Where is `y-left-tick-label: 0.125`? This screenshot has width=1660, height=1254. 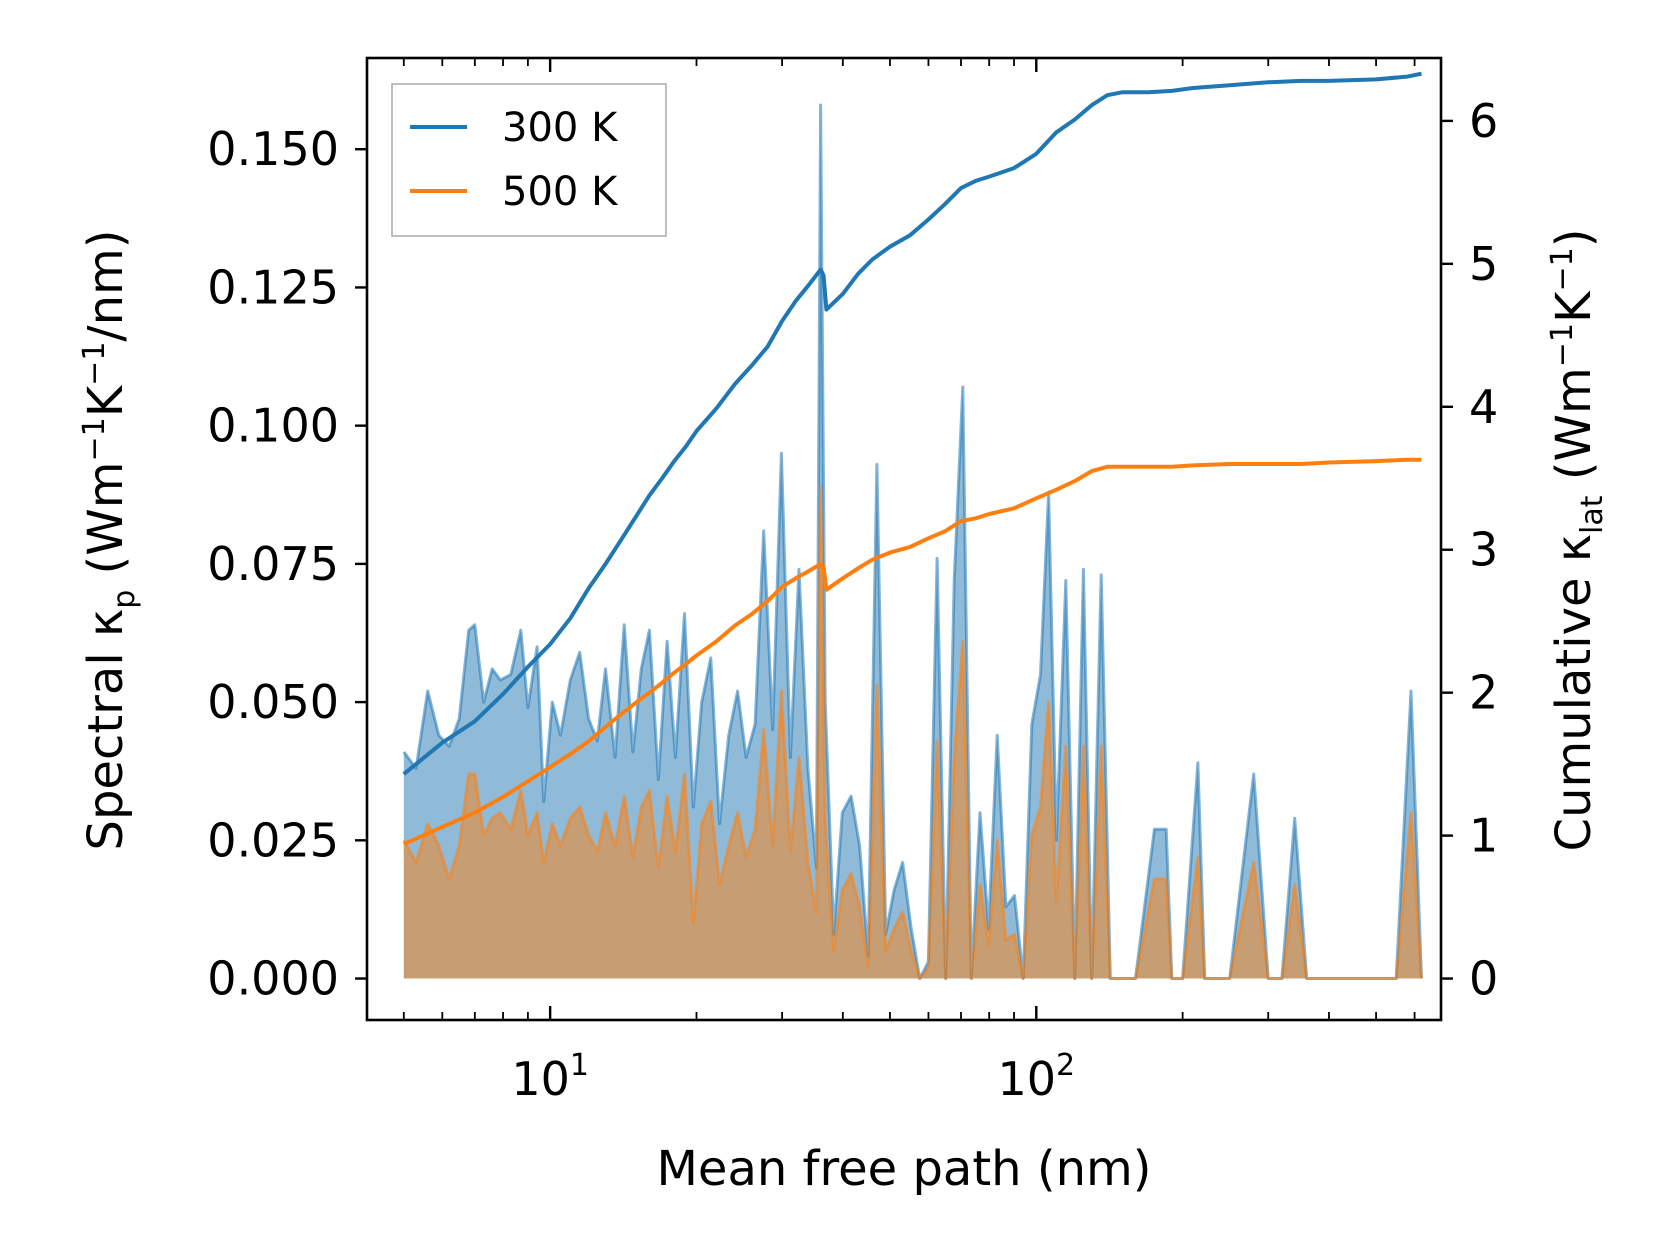
y-left-tick-label: 0.125 is located at coordinates (273, 287).